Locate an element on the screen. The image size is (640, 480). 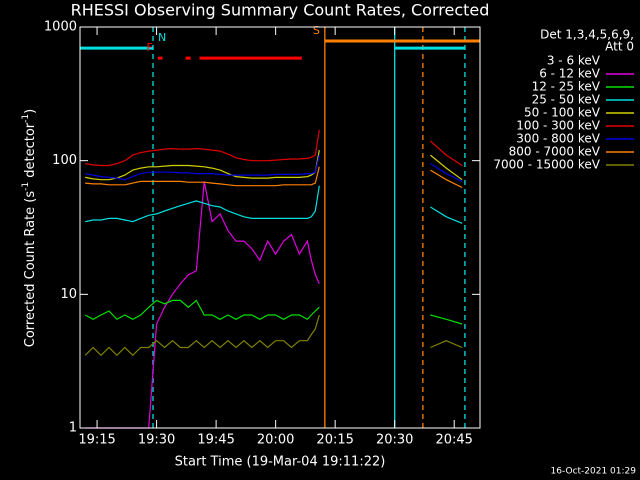
y-tick-label: 1 is located at coordinates (73, 428).